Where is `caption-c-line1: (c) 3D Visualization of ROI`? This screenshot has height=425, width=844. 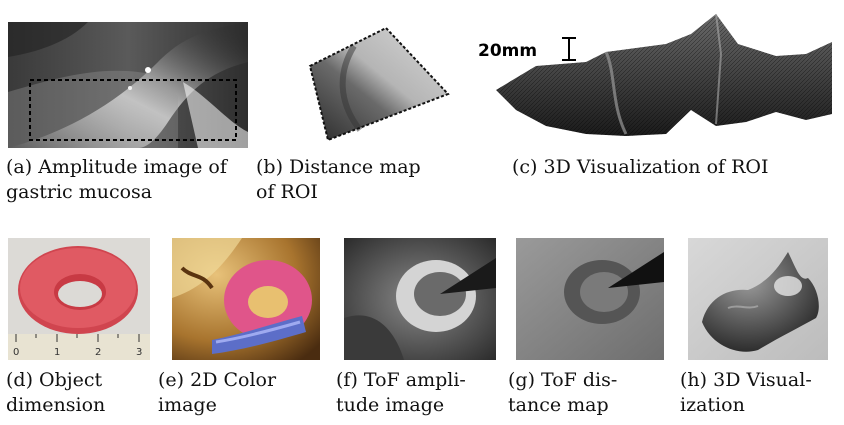
caption-c-line1: (c) 3D Visualization of ROI is located at coordinates (640, 167).